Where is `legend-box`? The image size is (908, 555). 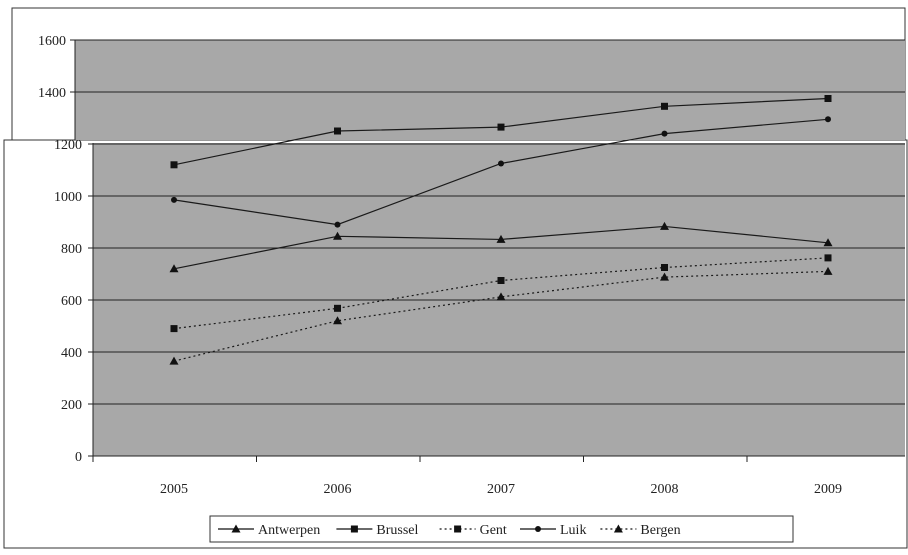
legend-box is located at coordinates (501, 529).